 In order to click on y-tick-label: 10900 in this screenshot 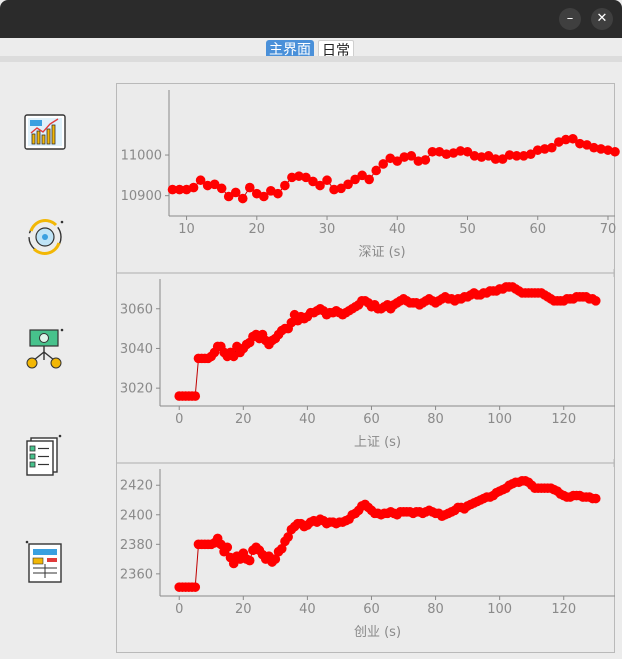, I will do `click(141, 196)`.